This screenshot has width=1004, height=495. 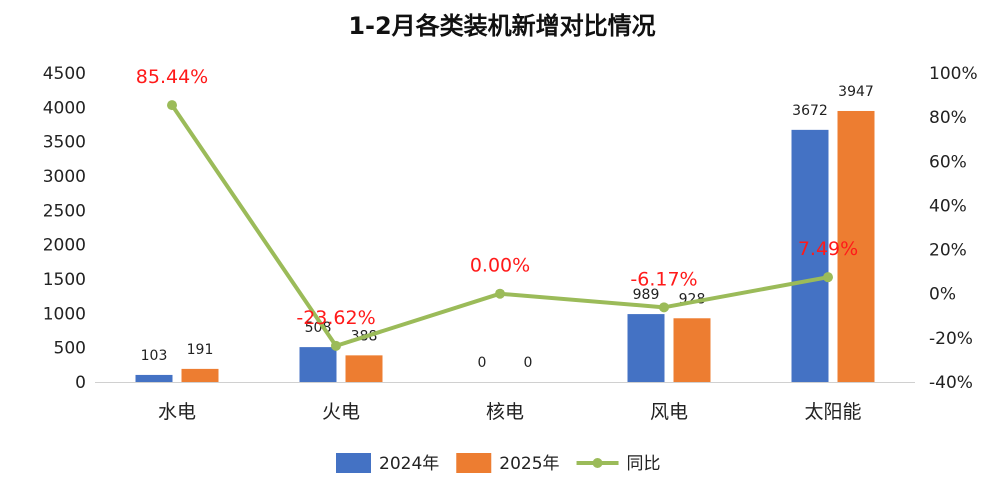 What do you see at coordinates (64, 74) in the screenshot?
I see `left-tick-label: 4500` at bounding box center [64, 74].